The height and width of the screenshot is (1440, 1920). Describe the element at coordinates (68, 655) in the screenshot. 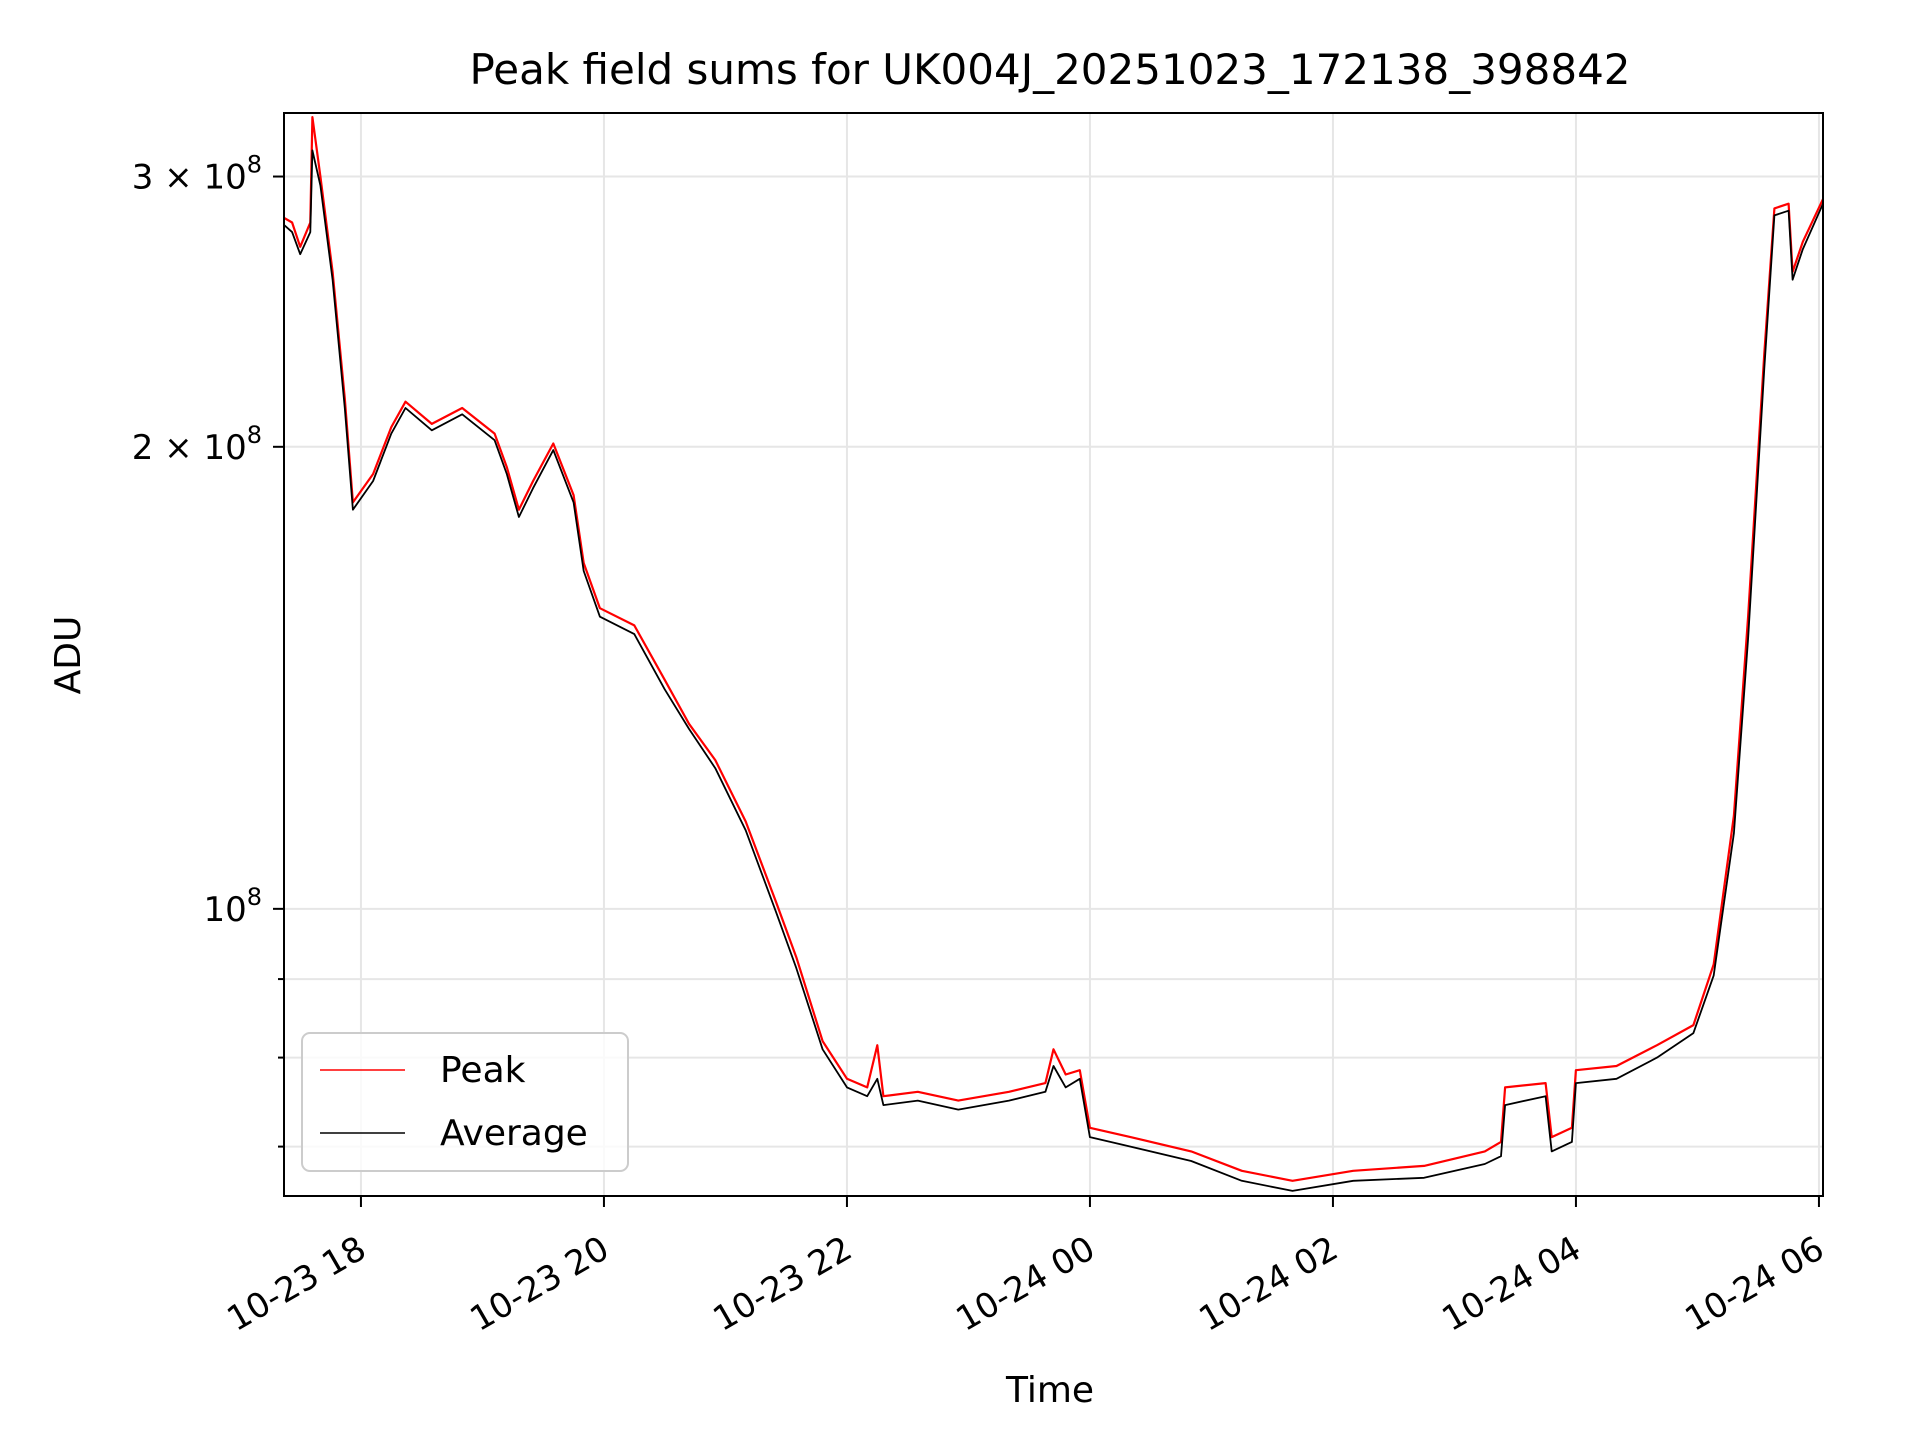

I see `y-axis-label: ADU` at that location.